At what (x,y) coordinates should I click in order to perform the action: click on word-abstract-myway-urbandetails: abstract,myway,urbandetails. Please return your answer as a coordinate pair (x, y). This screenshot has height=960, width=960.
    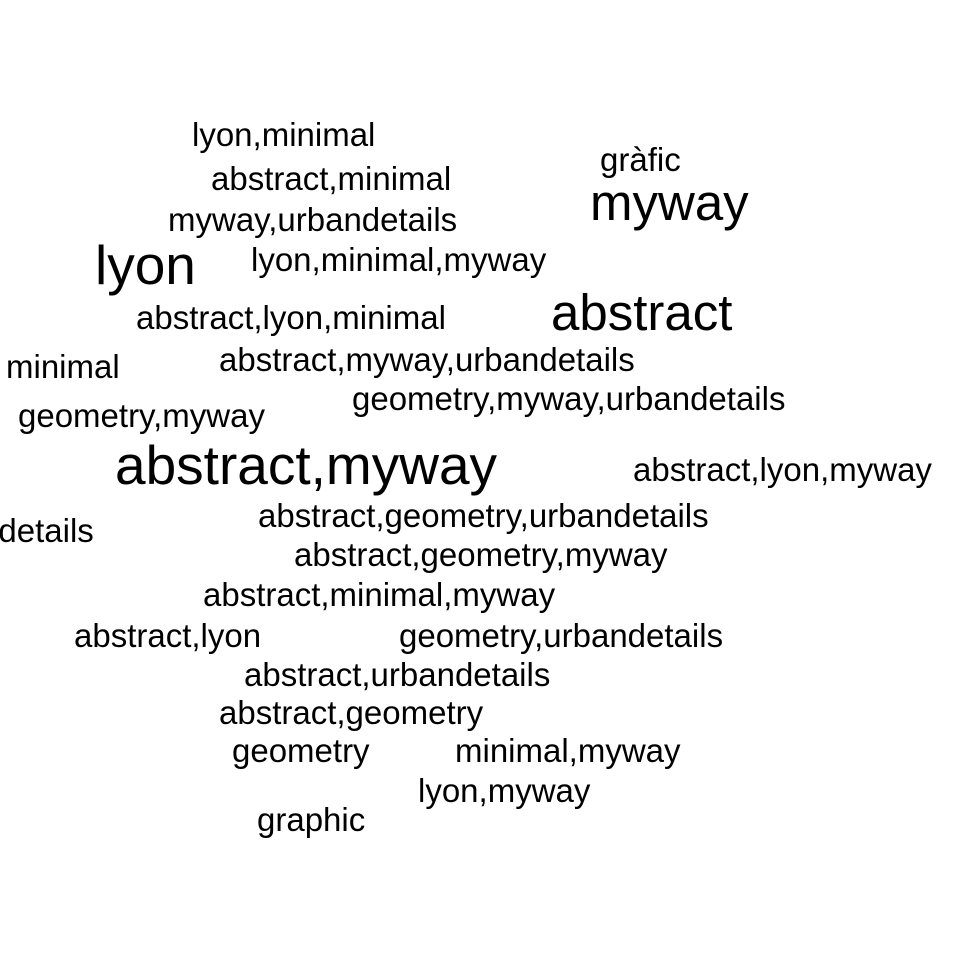
    Looking at the image, I should click on (427, 359).